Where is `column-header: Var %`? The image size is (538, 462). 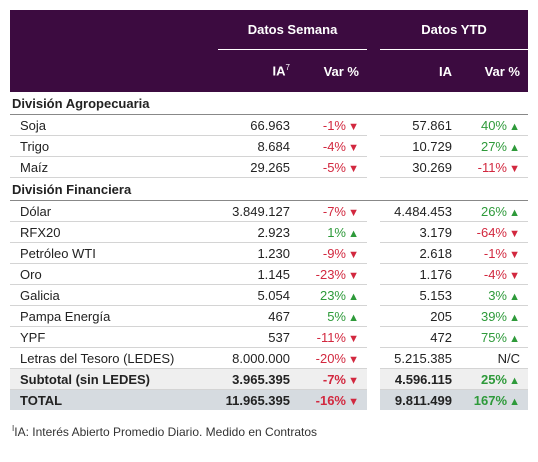
column-header: Var % is located at coordinates (332, 70).